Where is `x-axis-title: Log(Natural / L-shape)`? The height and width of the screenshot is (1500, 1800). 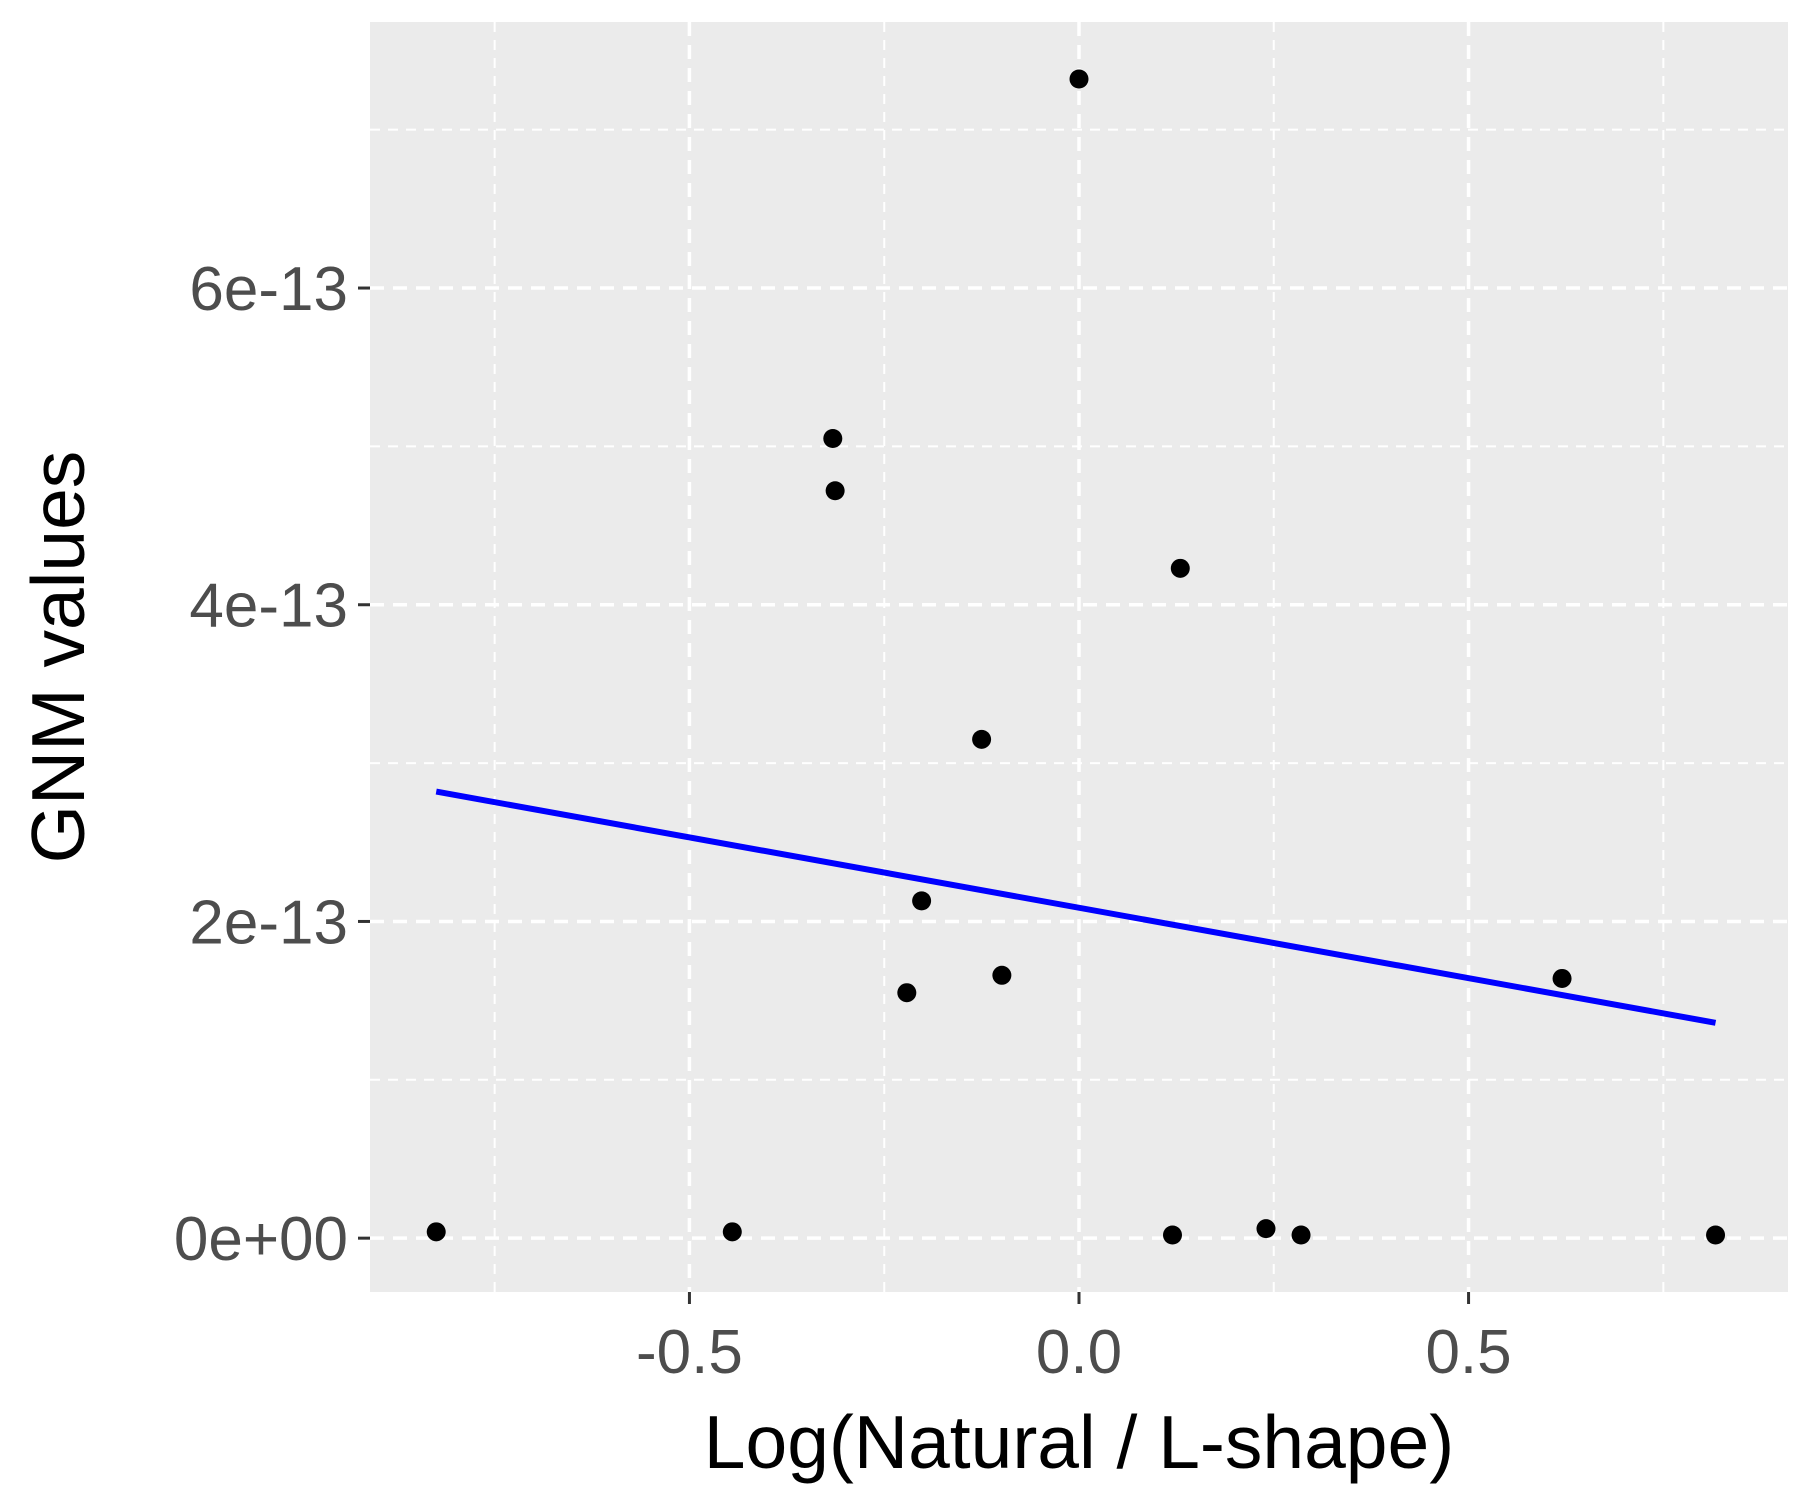
x-axis-title: Log(Natural / L-shape) is located at coordinates (1079, 1442).